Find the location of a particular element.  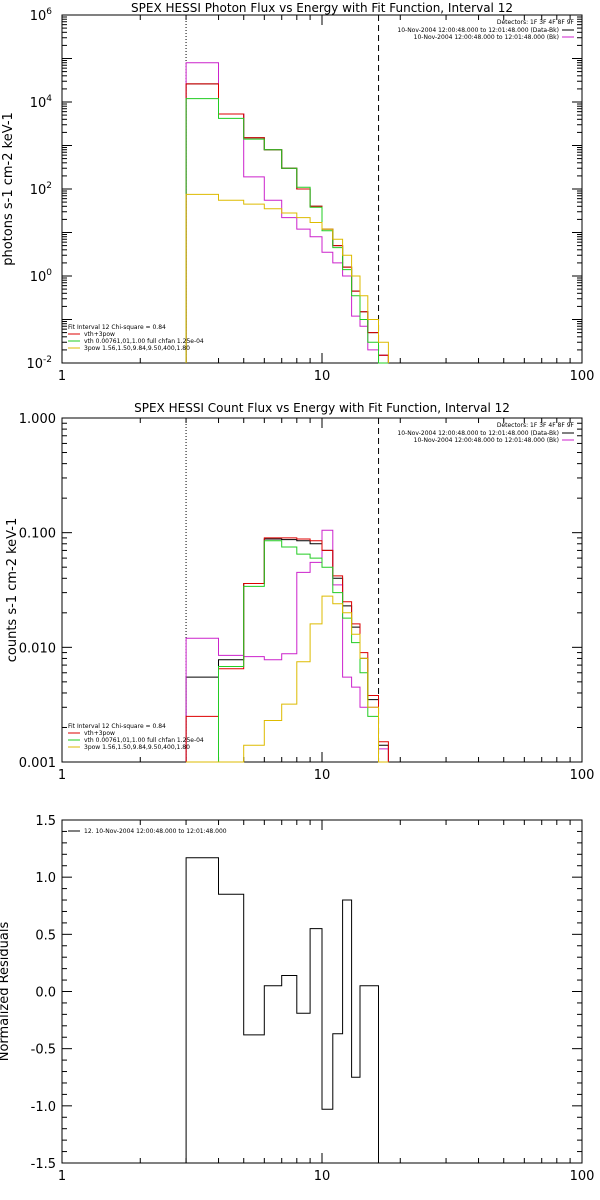

y-tick-label: 1.0 is located at coordinates (45, 878).